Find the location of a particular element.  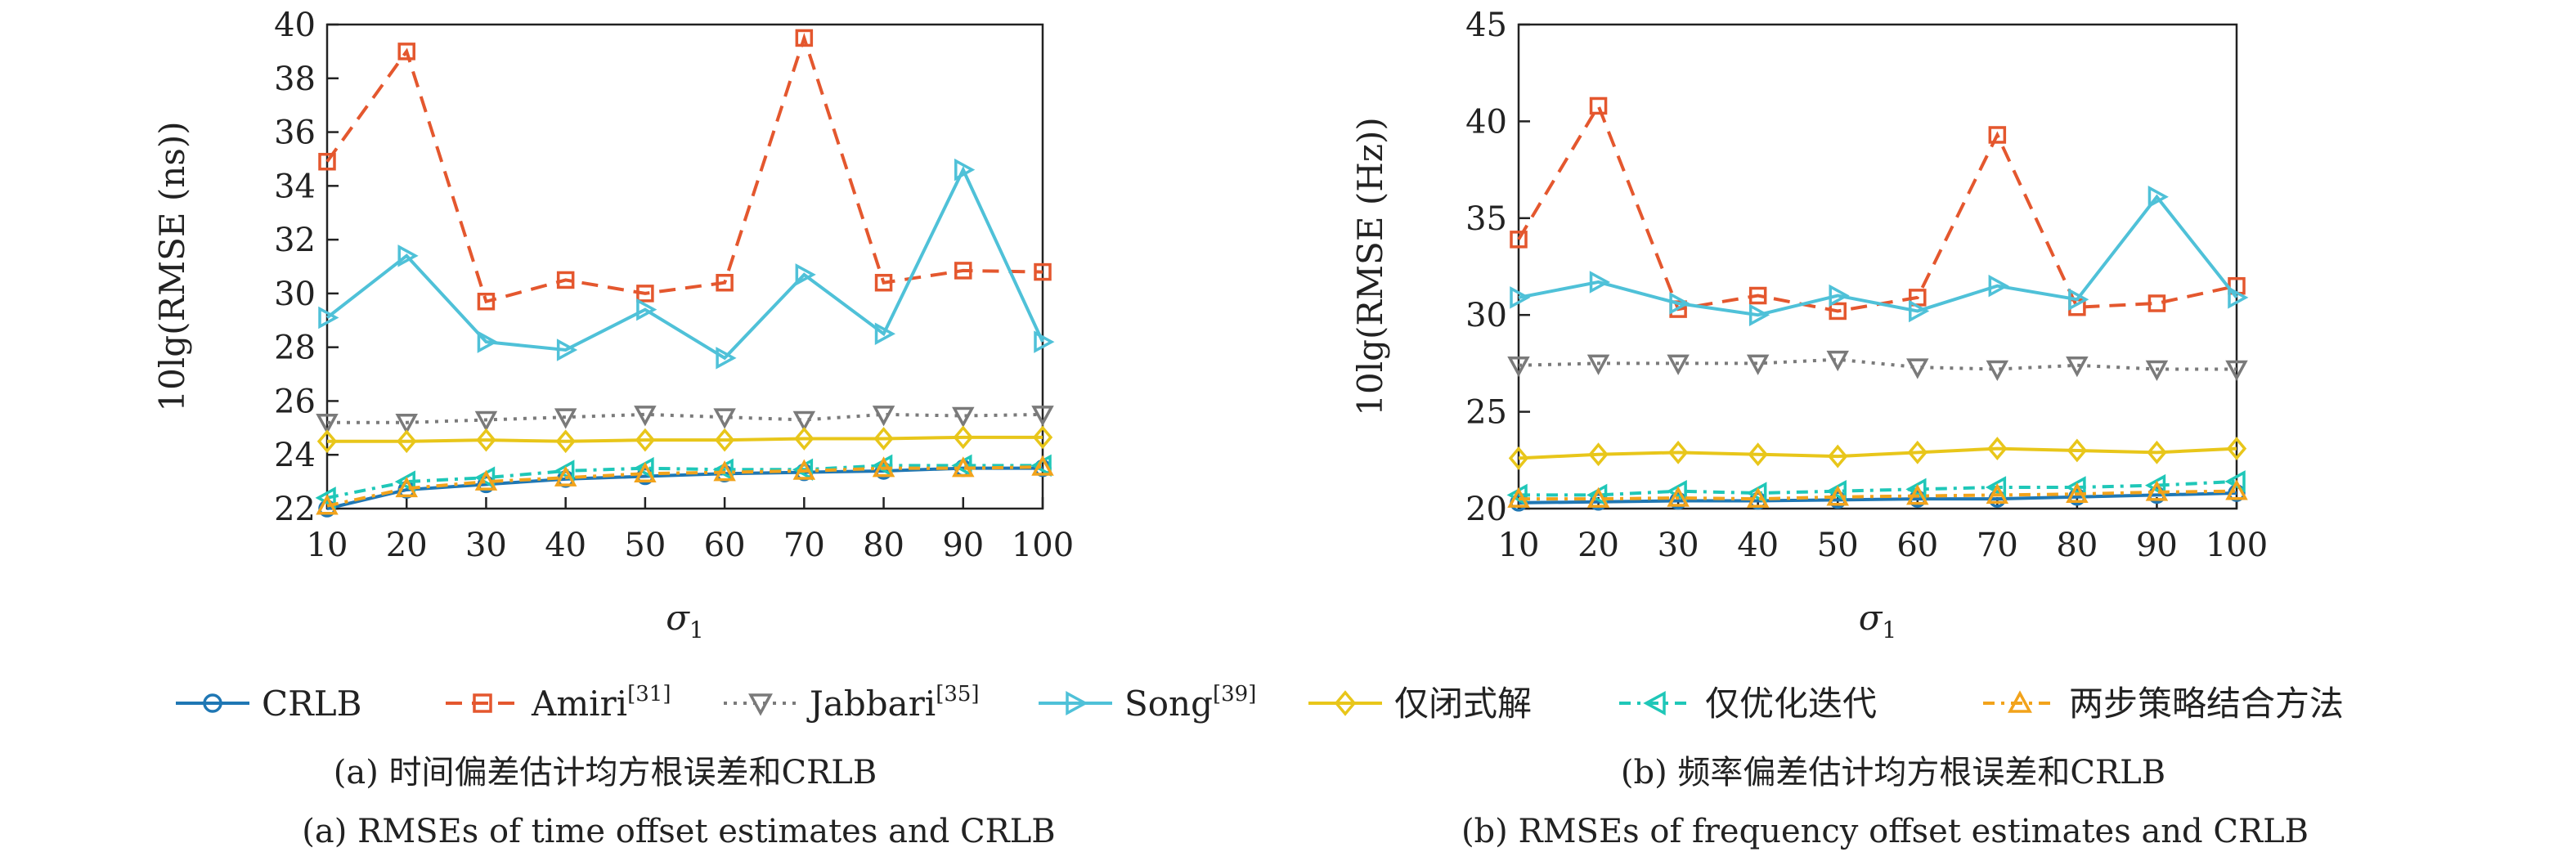

legend-item-iter: 仅优化迭代 is located at coordinates (1748, 704).